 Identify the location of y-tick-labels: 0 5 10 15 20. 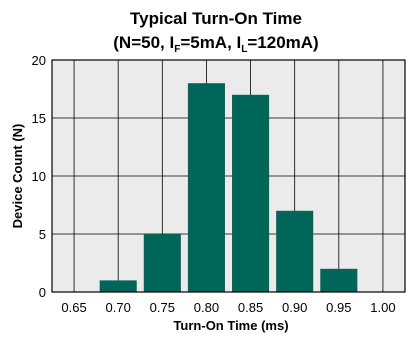
(39, 176).